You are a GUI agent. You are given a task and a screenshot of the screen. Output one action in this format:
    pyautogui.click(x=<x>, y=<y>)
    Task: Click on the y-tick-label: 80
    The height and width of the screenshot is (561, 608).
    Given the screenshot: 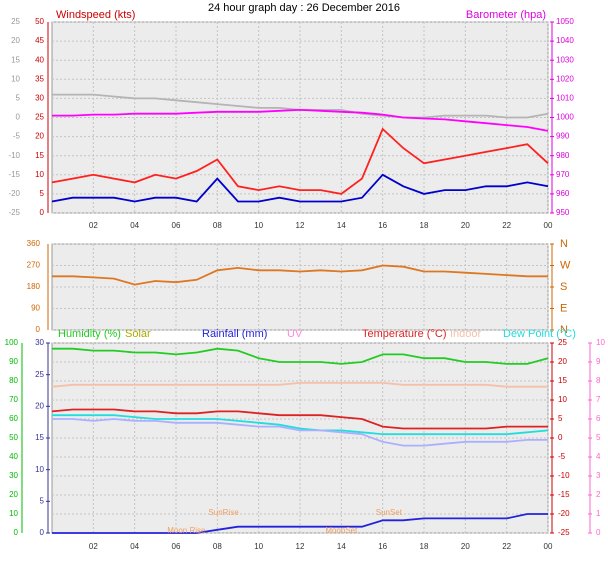 What is the action you would take?
    pyautogui.click(x=13, y=380)
    